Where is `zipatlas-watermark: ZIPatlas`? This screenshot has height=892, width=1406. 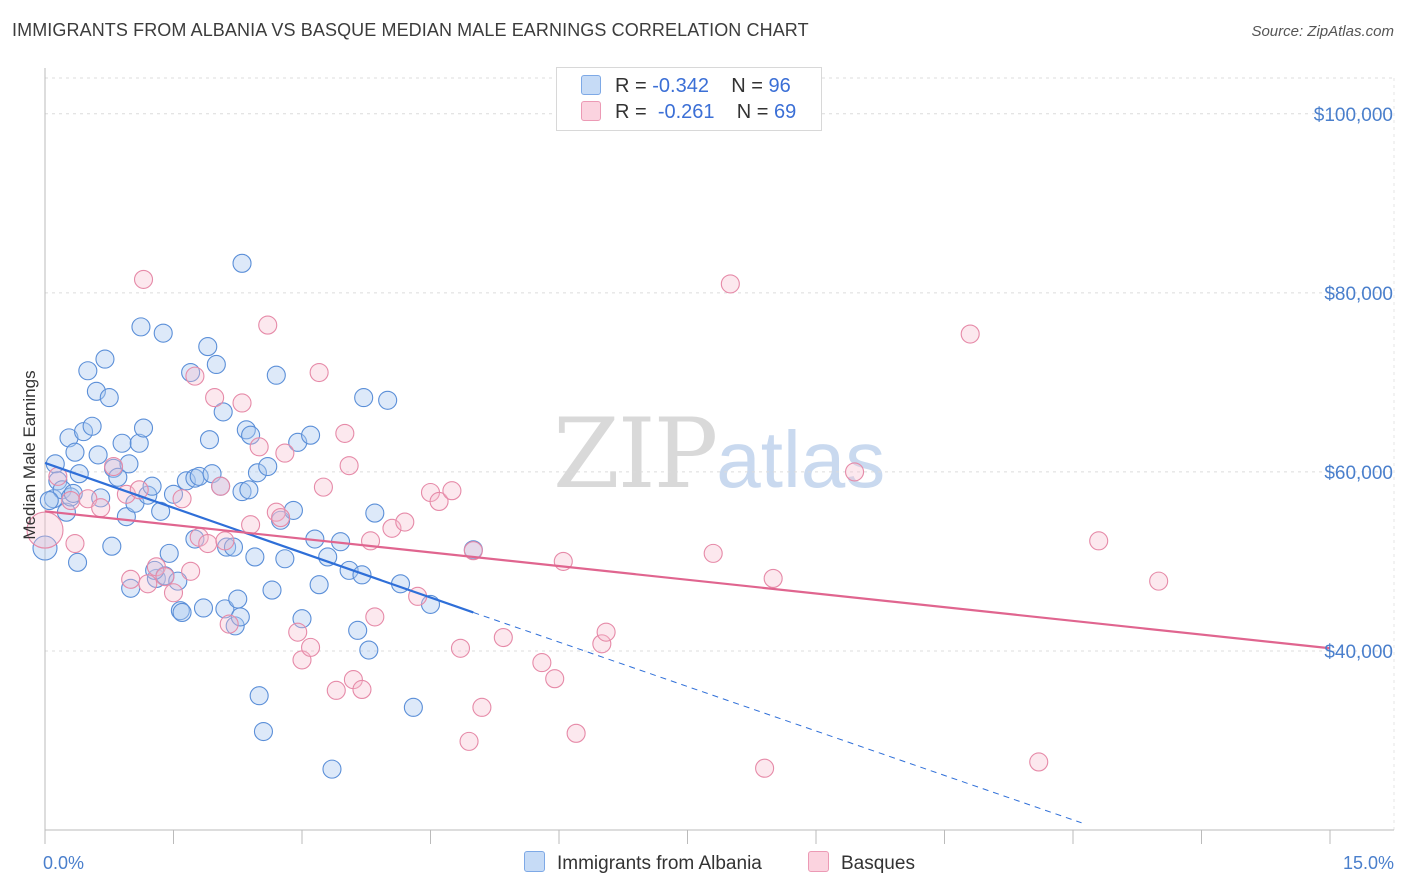 zipatlas-watermark: ZIPatlas is located at coordinates (719, 454).